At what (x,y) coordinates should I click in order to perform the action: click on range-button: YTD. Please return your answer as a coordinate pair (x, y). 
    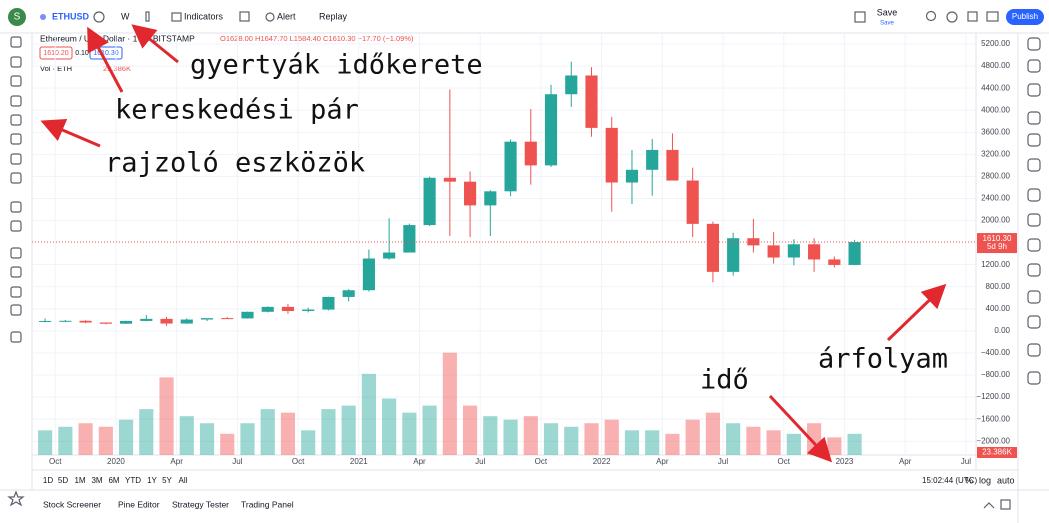
    Looking at the image, I should click on (133, 480).